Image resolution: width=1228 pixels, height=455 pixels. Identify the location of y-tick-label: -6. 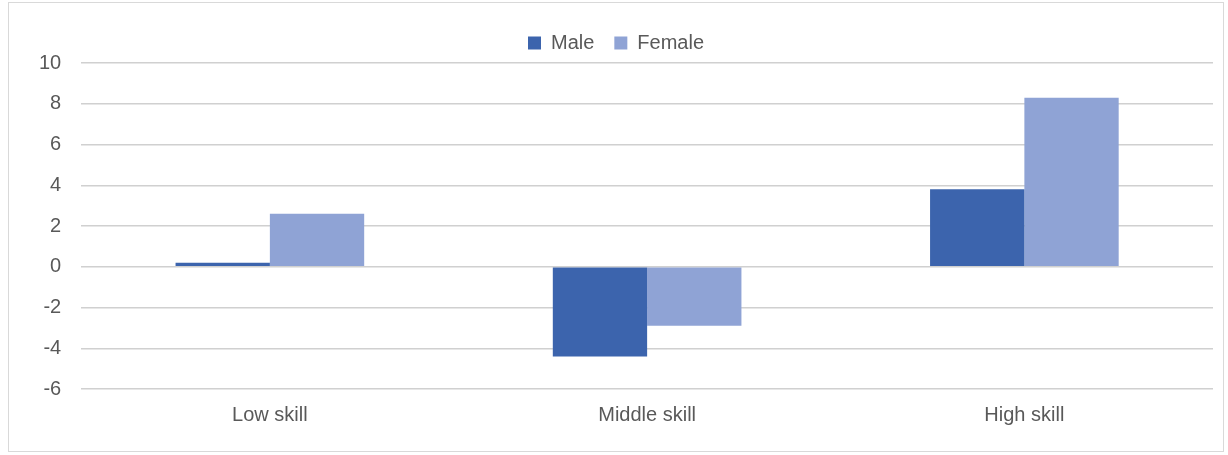
(52, 387).